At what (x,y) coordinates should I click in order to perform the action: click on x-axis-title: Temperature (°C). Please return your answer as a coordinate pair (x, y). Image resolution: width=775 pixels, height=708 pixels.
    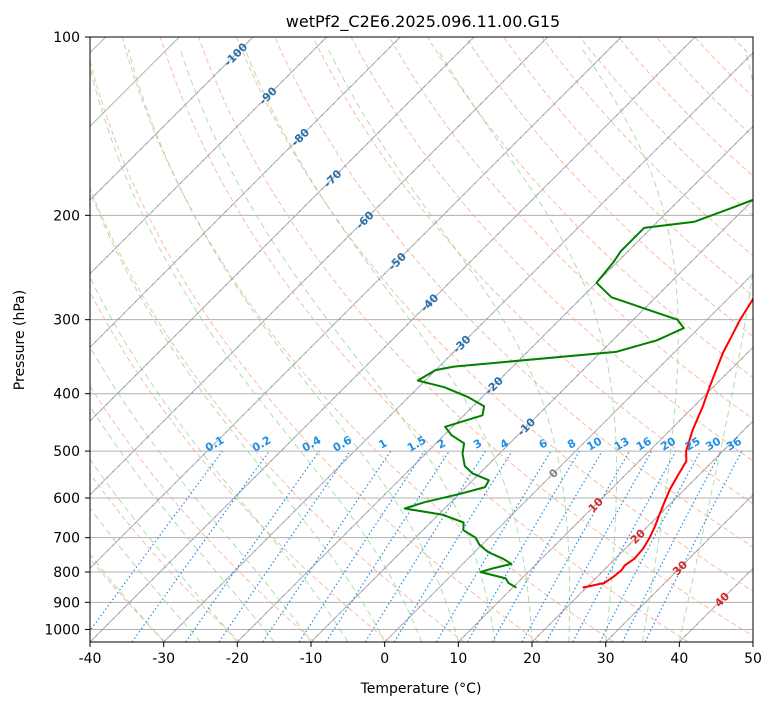
    Looking at the image, I should click on (421, 689).